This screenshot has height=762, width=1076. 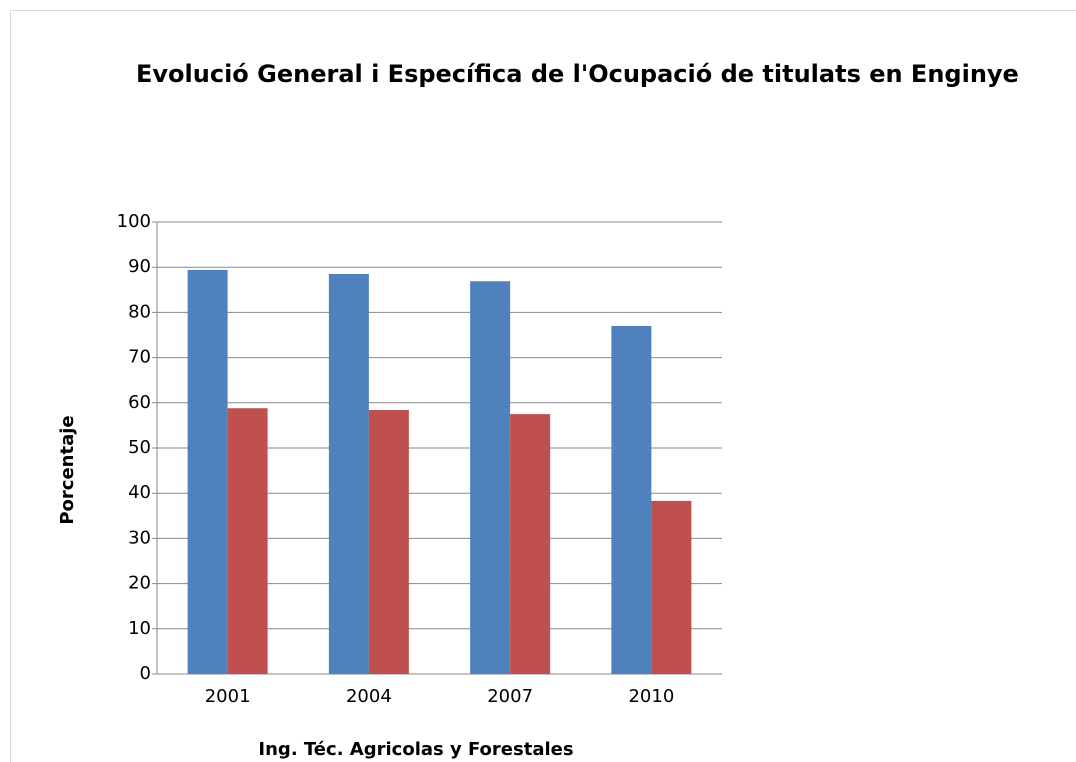 I want to click on y-tick-label: 40, so click(x=139, y=492).